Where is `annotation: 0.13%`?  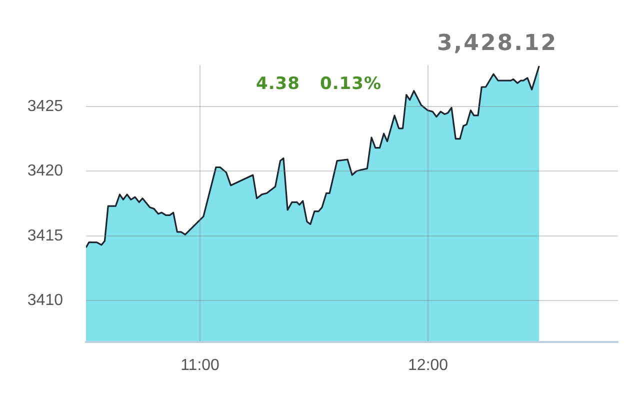
annotation: 0.13% is located at coordinates (351, 84).